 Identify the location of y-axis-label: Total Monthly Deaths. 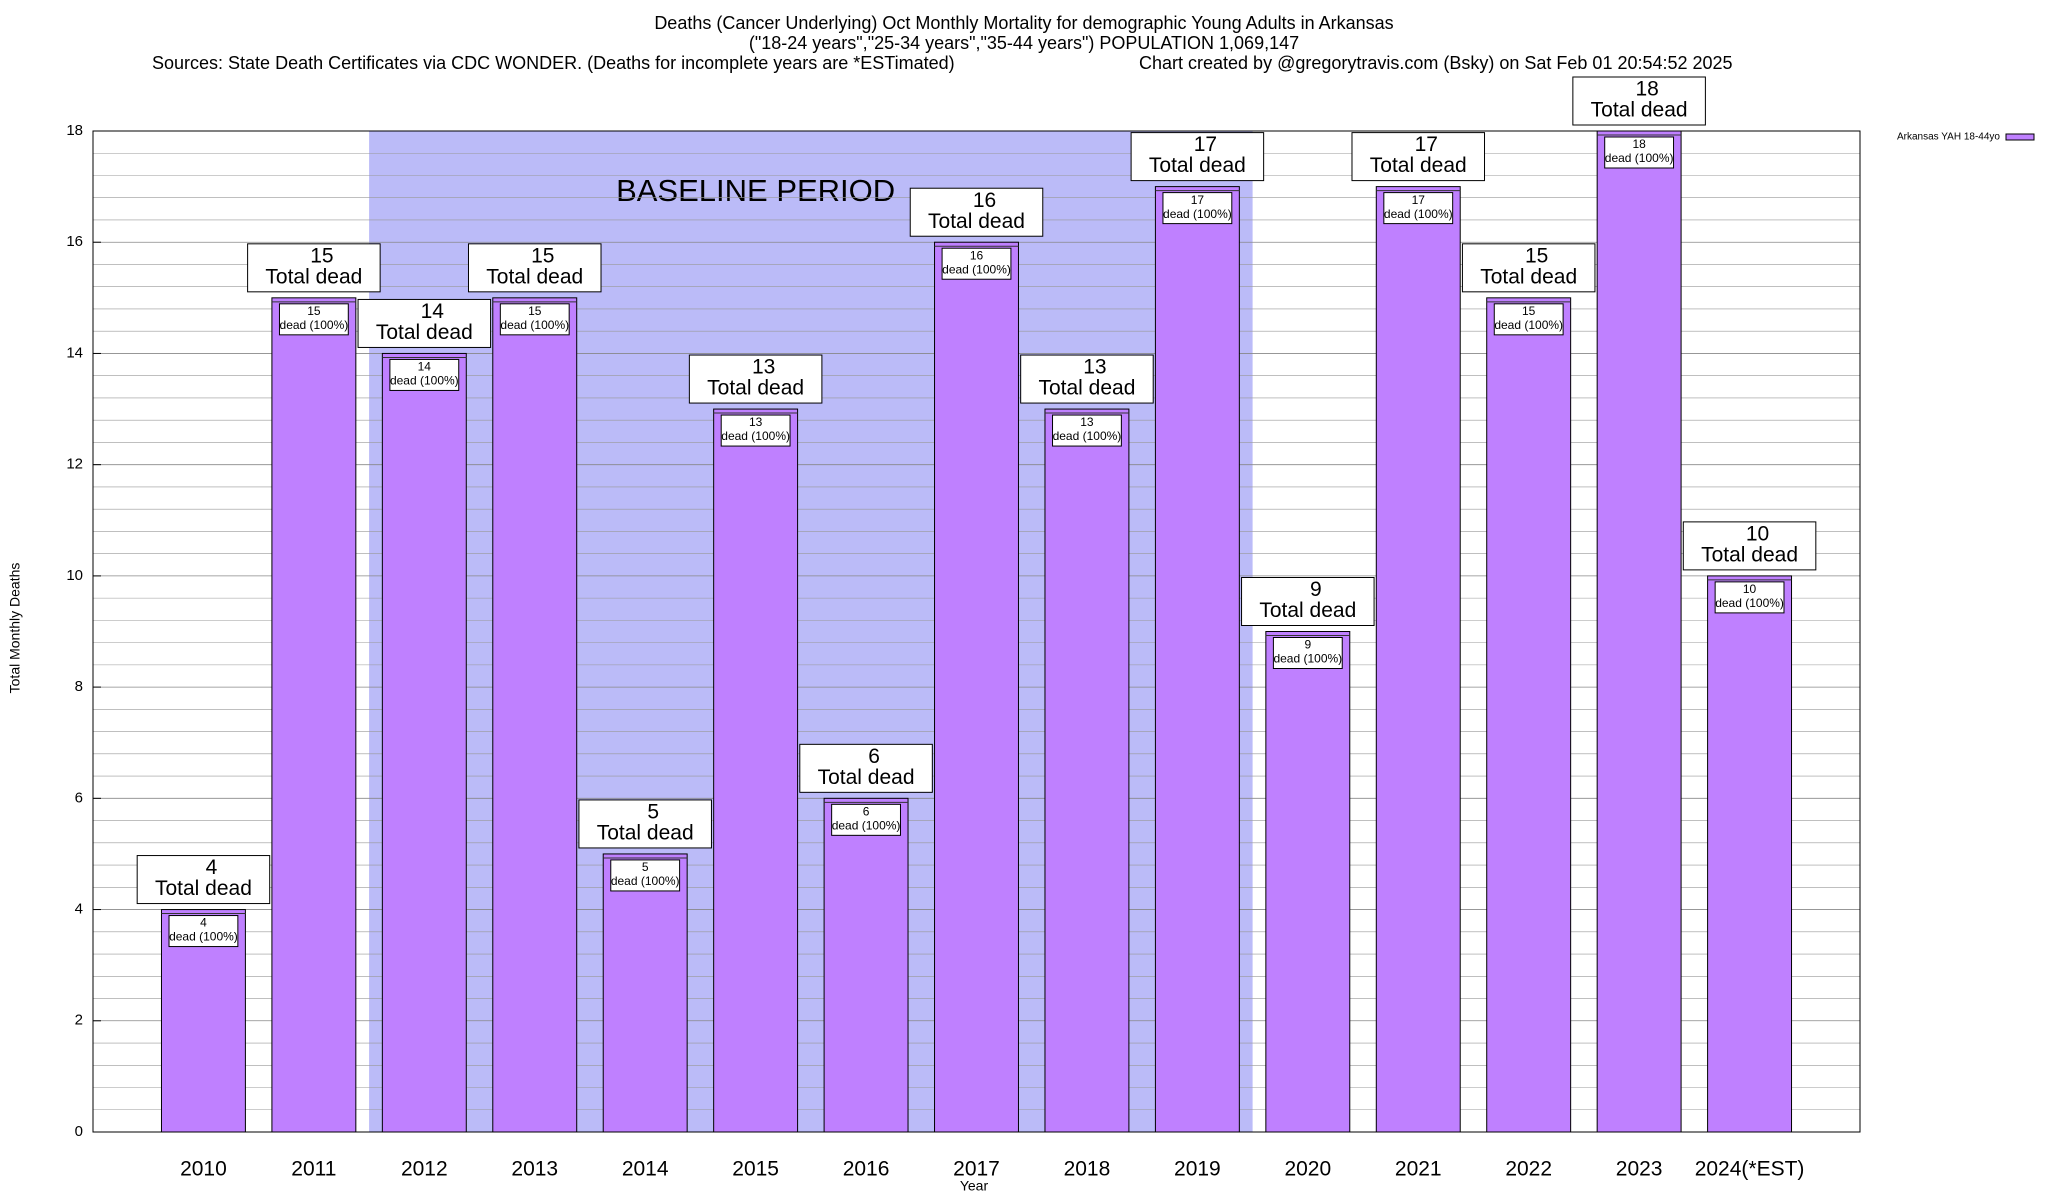
(15, 628).